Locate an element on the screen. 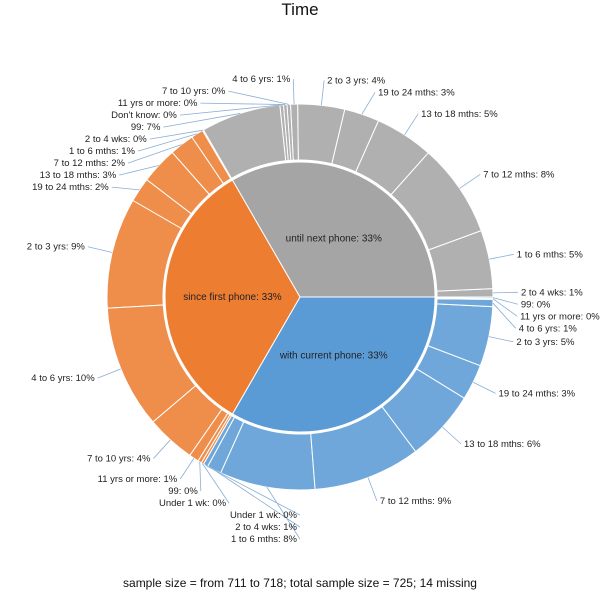 This screenshot has height=600, width=600. outer-slice-since-first-phone-13-to-18-mths is located at coordinates (177, 183).